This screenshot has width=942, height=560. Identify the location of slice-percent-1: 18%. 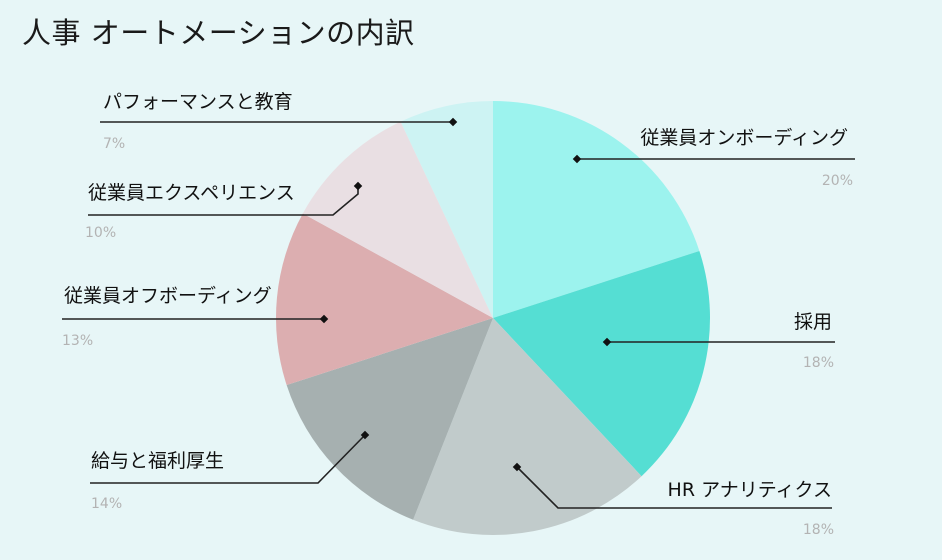
(818, 363).